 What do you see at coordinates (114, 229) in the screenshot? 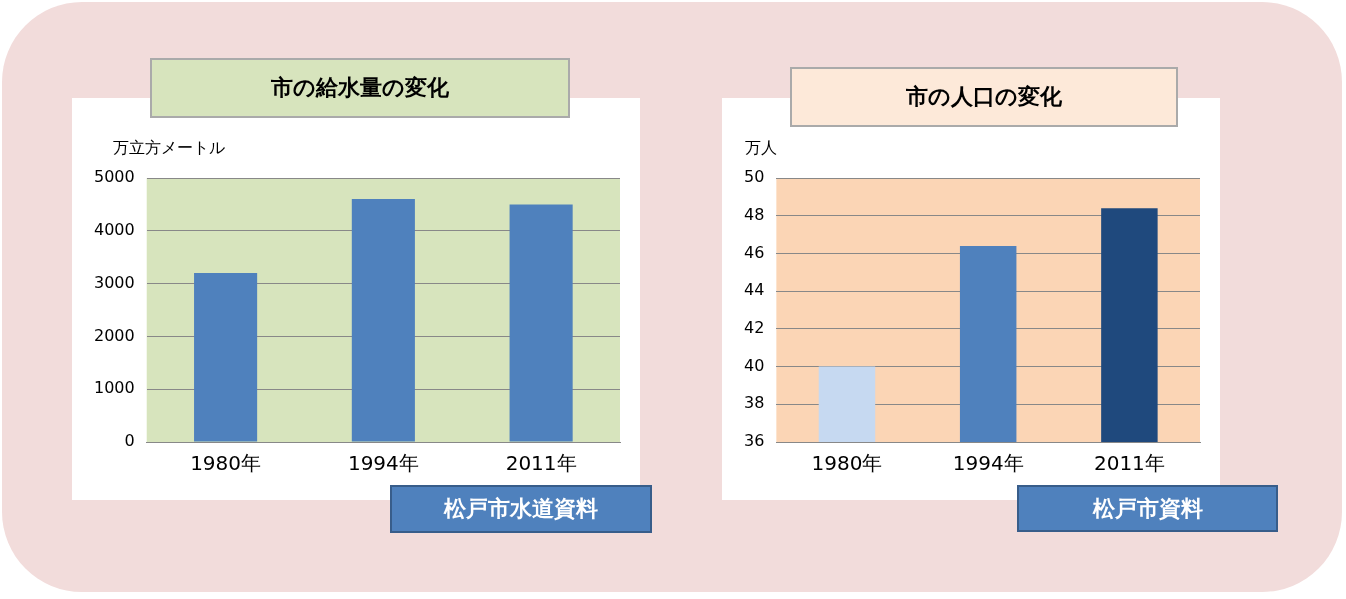
I see `y-tick-label: 4000` at bounding box center [114, 229].